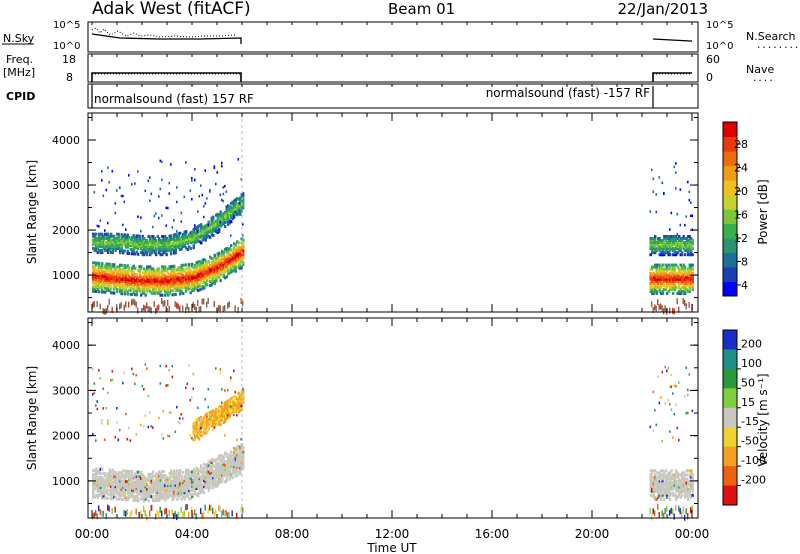  What do you see at coordinates (19, 38) in the screenshot?
I see `nsky-label: N.Sky` at bounding box center [19, 38].